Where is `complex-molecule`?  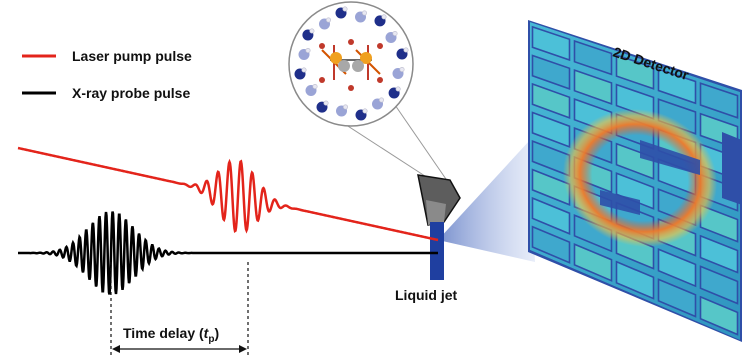 complex-molecule is located at coordinates (351, 65).